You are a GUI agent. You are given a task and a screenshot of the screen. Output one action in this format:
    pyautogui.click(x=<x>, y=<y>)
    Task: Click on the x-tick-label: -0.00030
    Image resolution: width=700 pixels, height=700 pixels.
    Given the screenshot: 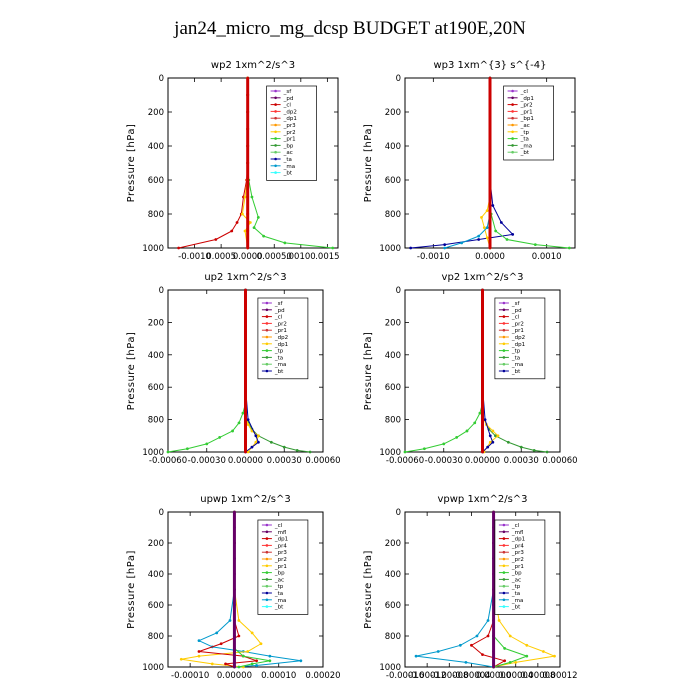 What is the action you would take?
    pyautogui.click(x=207, y=461)
    